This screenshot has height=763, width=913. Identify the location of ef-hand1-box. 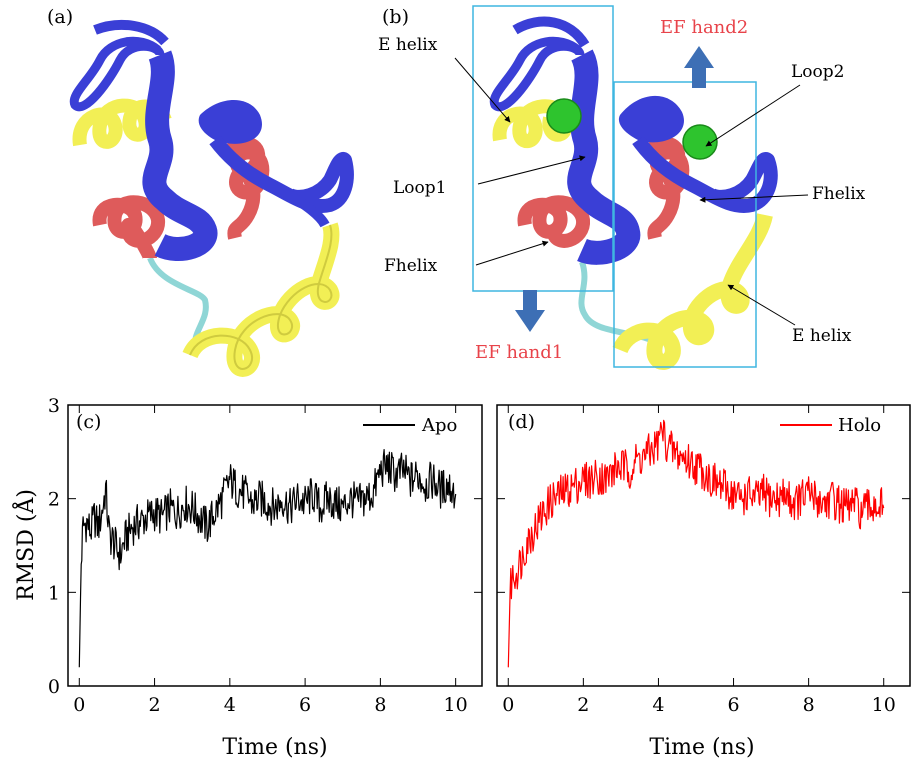
(543, 148).